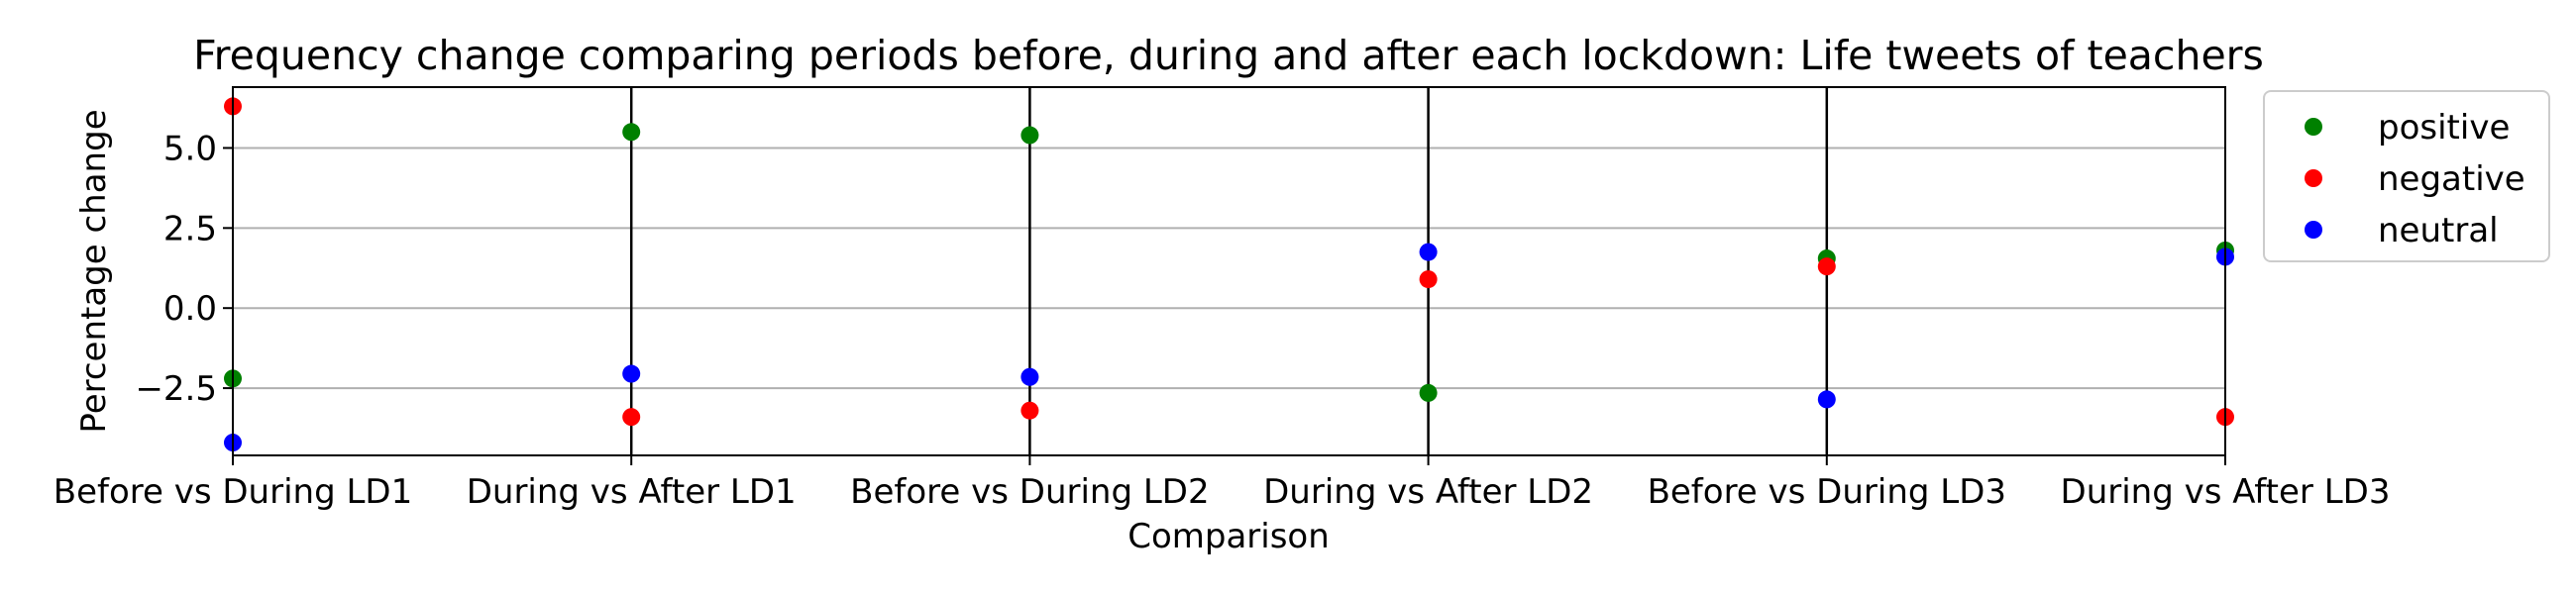 This screenshot has width=2576, height=594. What do you see at coordinates (2451, 179) in the screenshot?
I see `legend-label-negative: negative` at bounding box center [2451, 179].